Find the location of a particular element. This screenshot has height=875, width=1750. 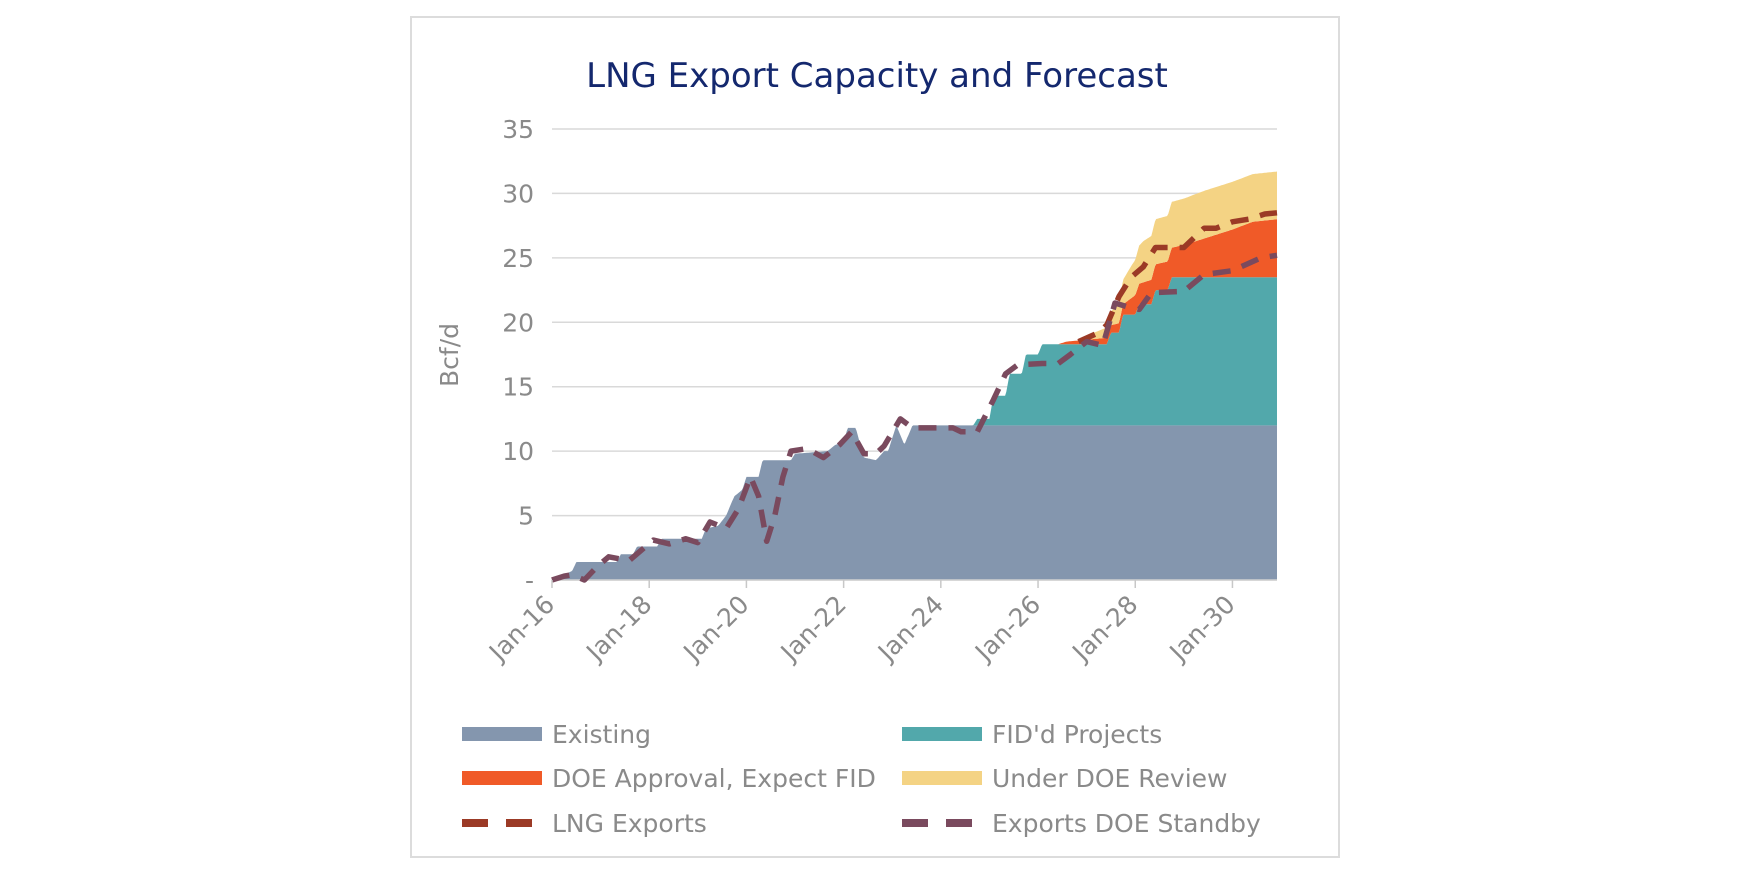

x-tick-label: Jan-16 is located at coordinates (521, 629).